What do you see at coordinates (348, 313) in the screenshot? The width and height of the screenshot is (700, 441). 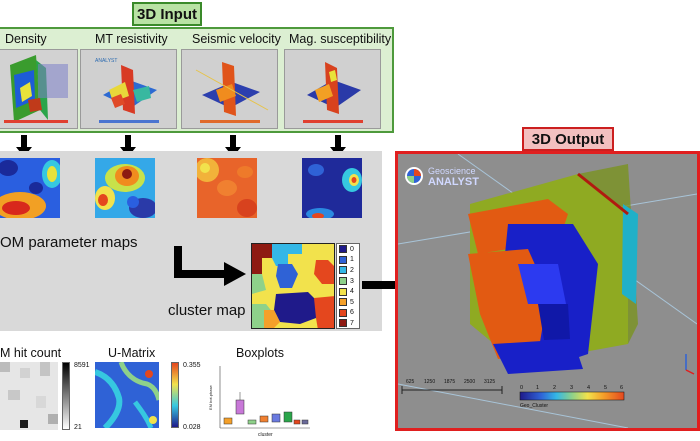 I see `legend-item: 6` at bounding box center [348, 313].